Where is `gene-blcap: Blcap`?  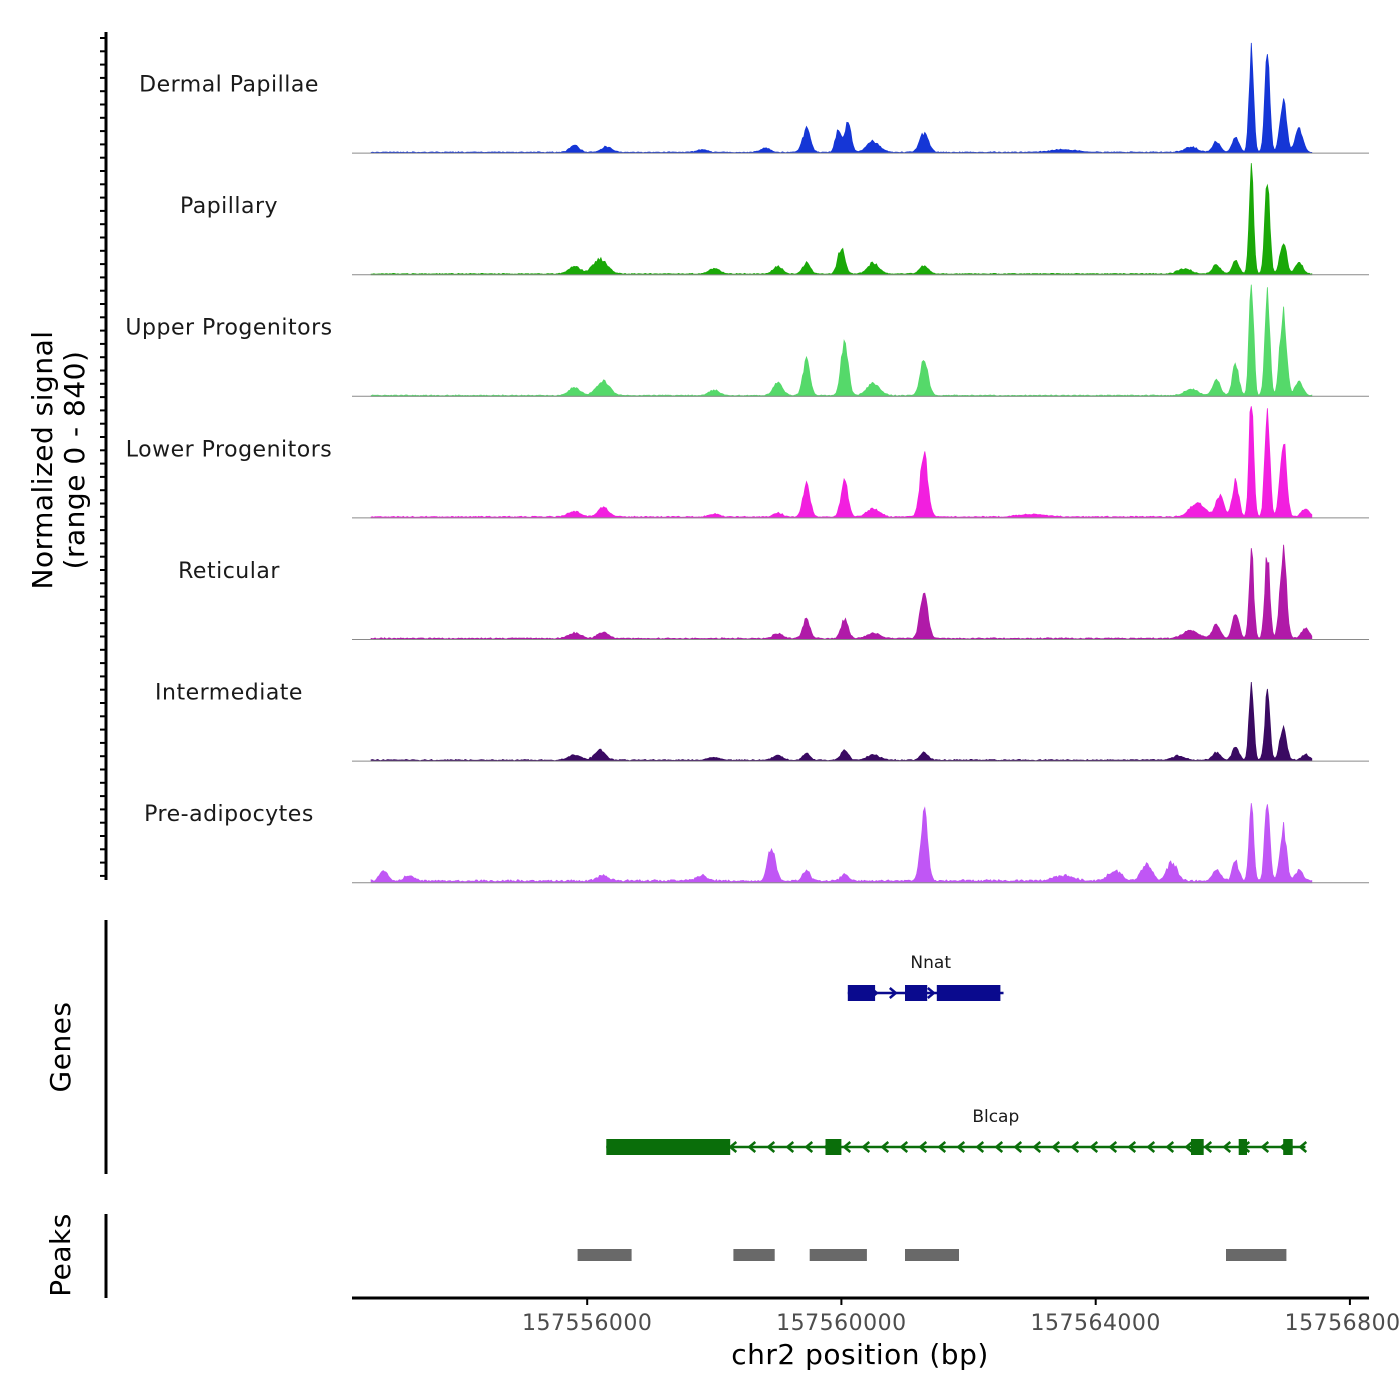
gene-blcap: Blcap is located at coordinates (957, 1131).